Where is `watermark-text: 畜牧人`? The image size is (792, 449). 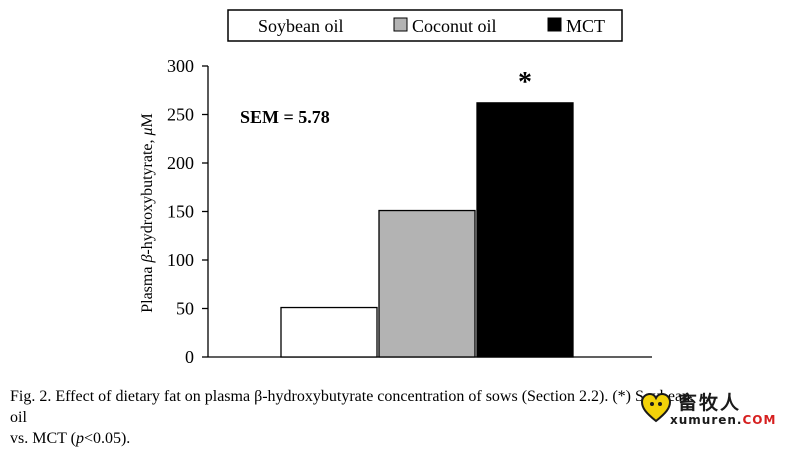
watermark-text: 畜牧人 is located at coordinates (710, 403).